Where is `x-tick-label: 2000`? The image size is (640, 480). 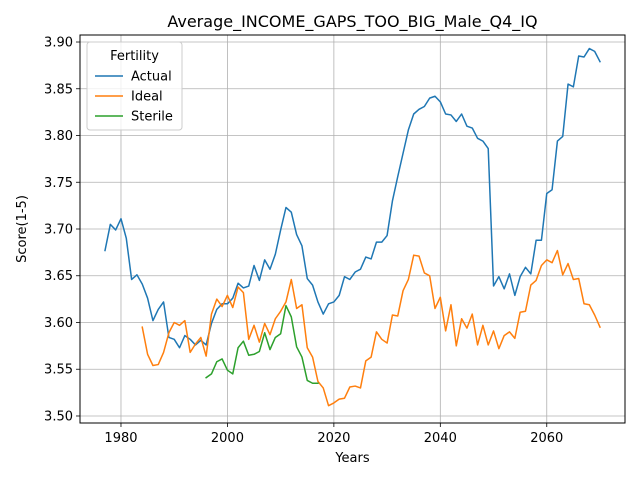 x-tick-label: 2000 is located at coordinates (227, 438).